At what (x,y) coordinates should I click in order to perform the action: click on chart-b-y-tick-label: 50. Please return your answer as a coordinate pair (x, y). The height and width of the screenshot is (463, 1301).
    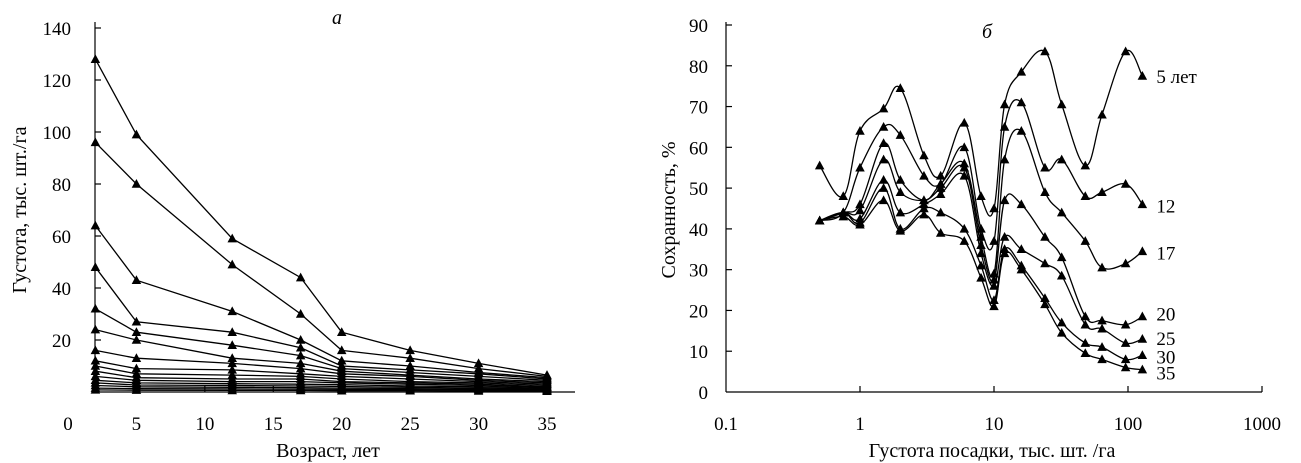
    Looking at the image, I should click on (698, 189).